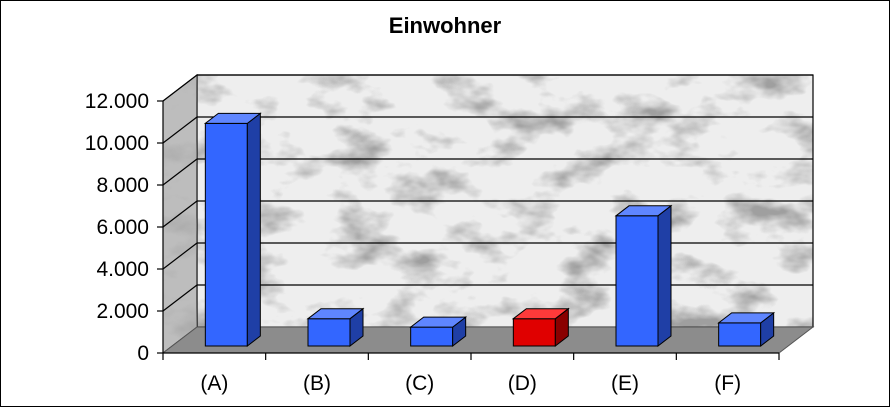  Describe the element at coordinates (117, 101) in the screenshot. I see `y-tick-label: 12.000` at that location.